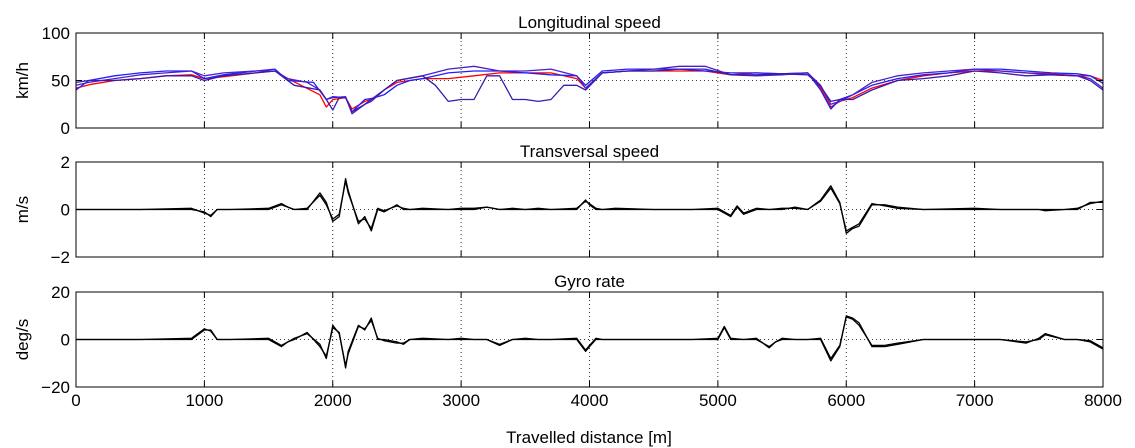 This screenshot has width=1135, height=448. Describe the element at coordinates (1103, 400) in the screenshot. I see `x-tick-label: 8000` at that location.